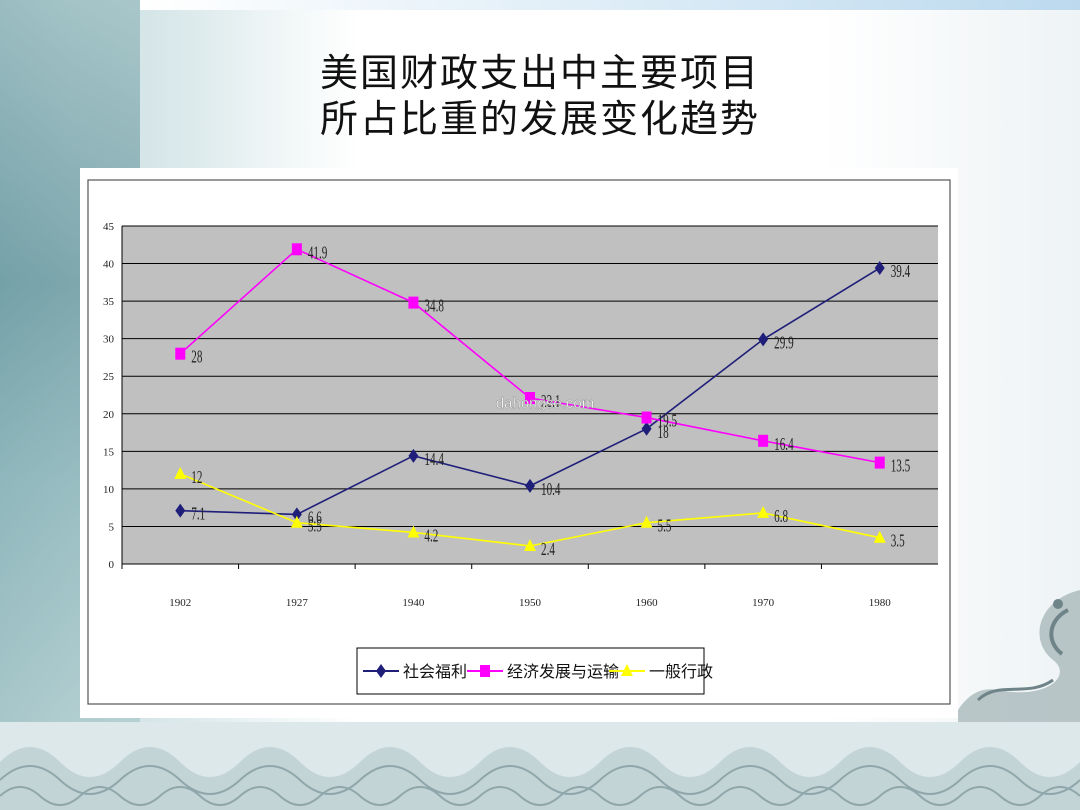 Image resolution: width=1080 pixels, height=810 pixels. I want to click on data-label: 7.1, so click(198, 514).